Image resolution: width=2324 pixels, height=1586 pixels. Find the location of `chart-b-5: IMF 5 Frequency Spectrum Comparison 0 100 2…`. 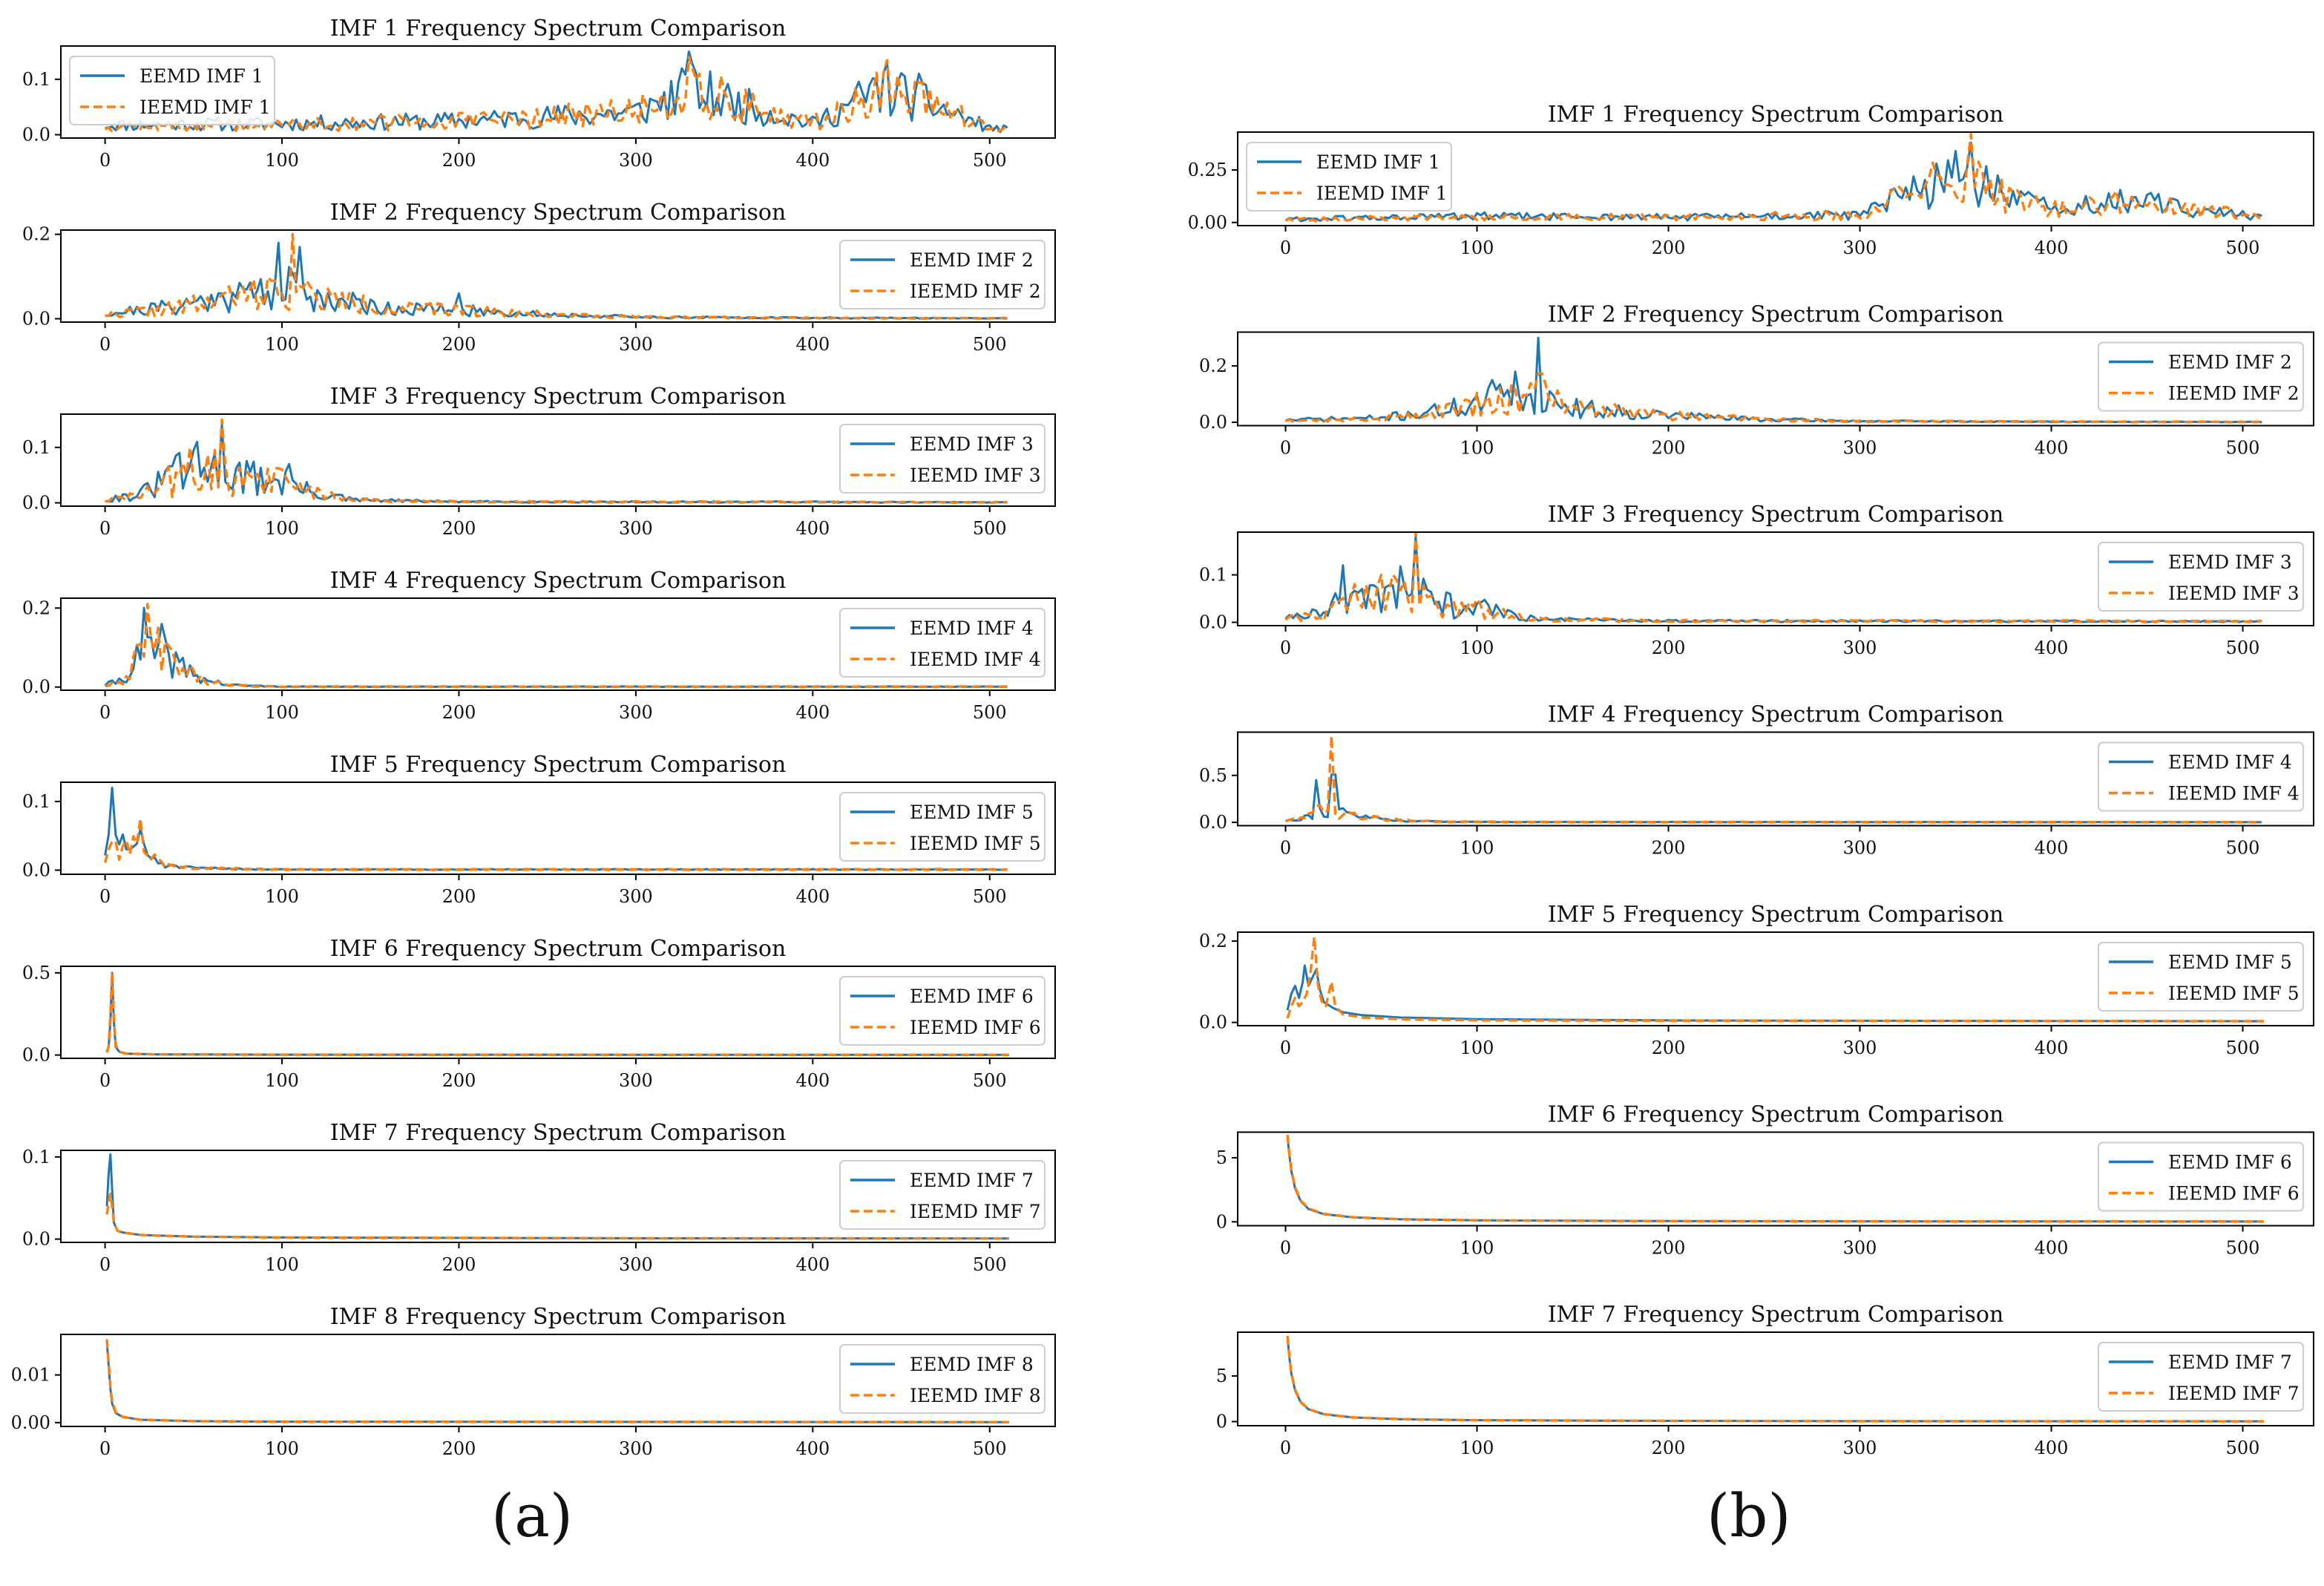

chart-b-5: IMF 5 Frequency Spectrum Comparison 0 100 2… is located at coordinates (1757, 980).